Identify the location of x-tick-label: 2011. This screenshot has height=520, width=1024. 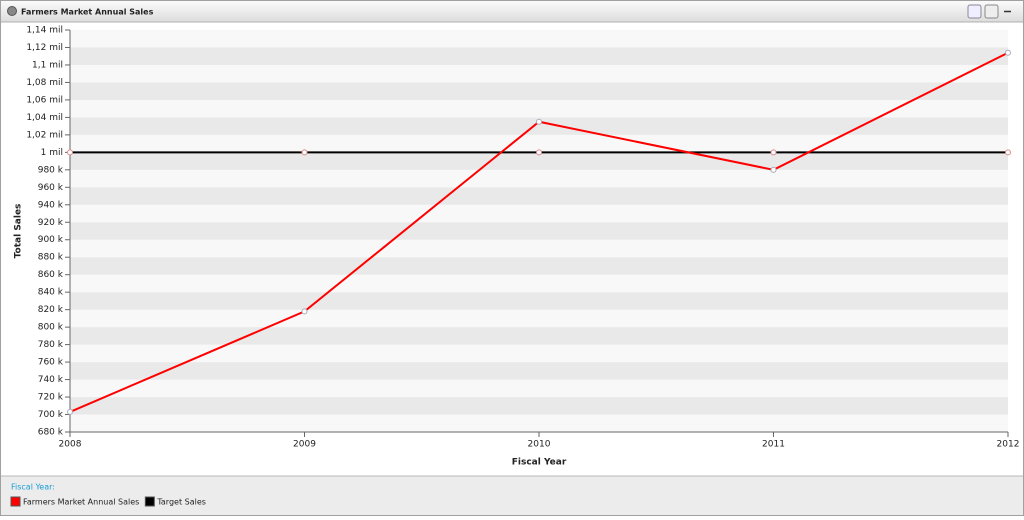
(773, 445).